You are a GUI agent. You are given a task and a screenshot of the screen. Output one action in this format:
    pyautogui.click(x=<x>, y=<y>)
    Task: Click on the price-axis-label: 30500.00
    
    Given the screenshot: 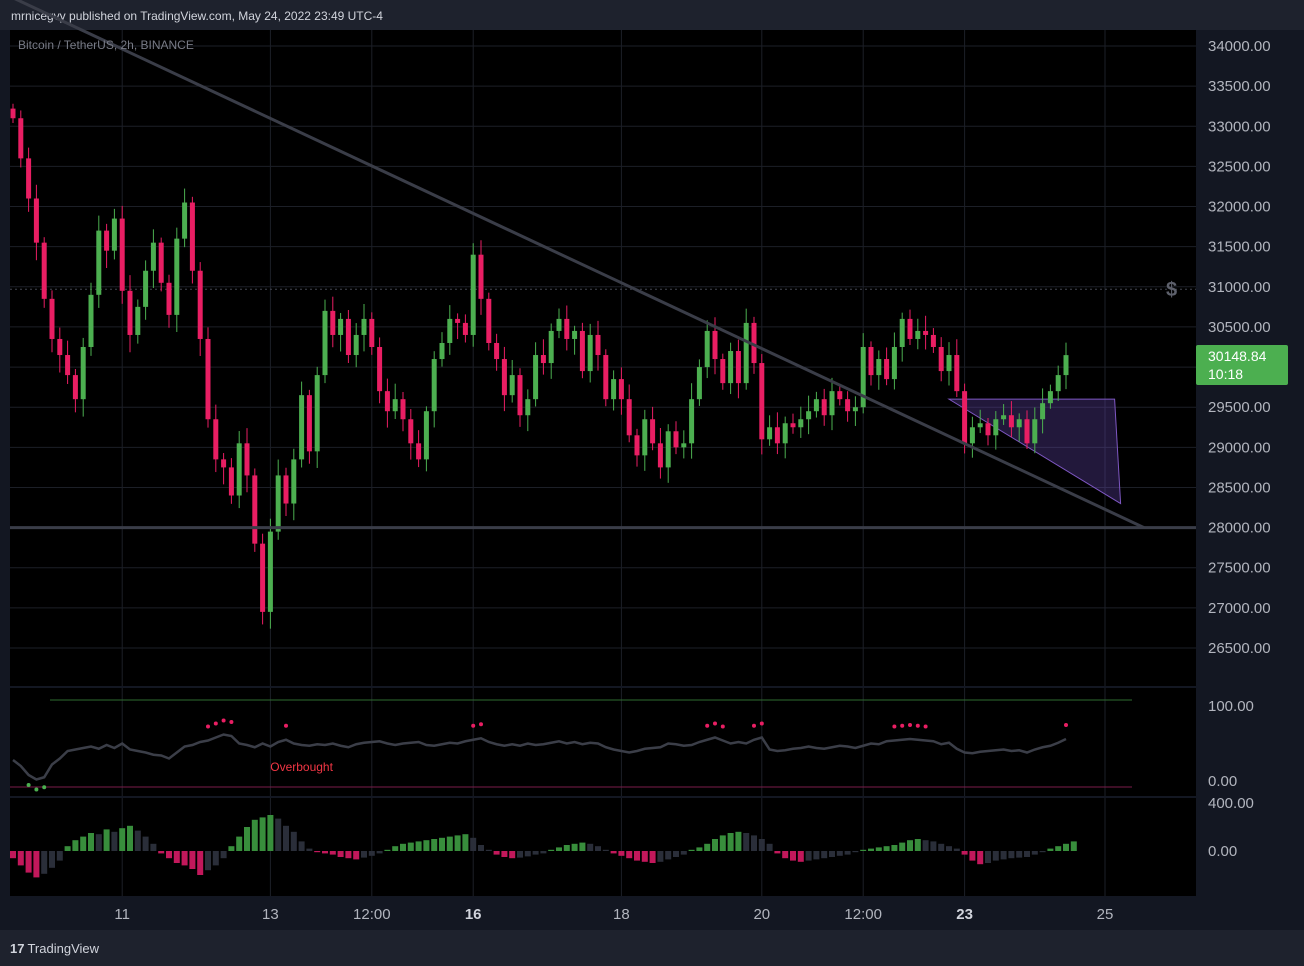 What is the action you would take?
    pyautogui.click(x=1239, y=327)
    